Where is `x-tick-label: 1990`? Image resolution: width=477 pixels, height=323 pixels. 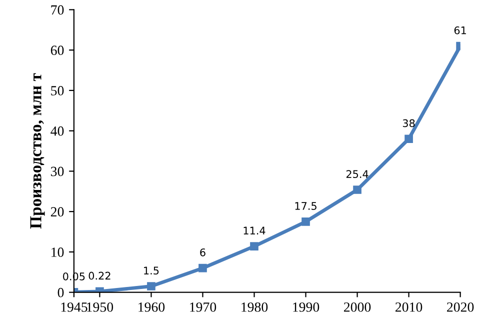 x-tick-label: 1990 is located at coordinates (306, 307).